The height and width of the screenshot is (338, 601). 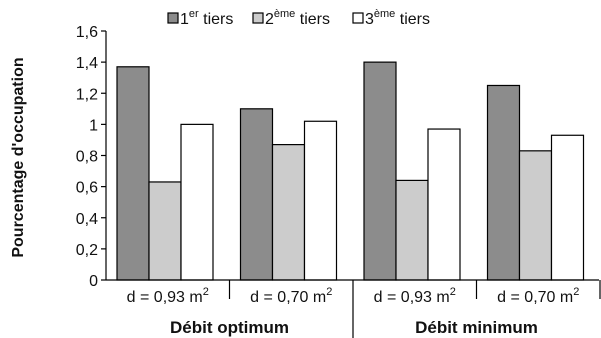 What do you see at coordinates (87, 94) in the screenshot?
I see `y-tick-label: 1,2` at bounding box center [87, 94].